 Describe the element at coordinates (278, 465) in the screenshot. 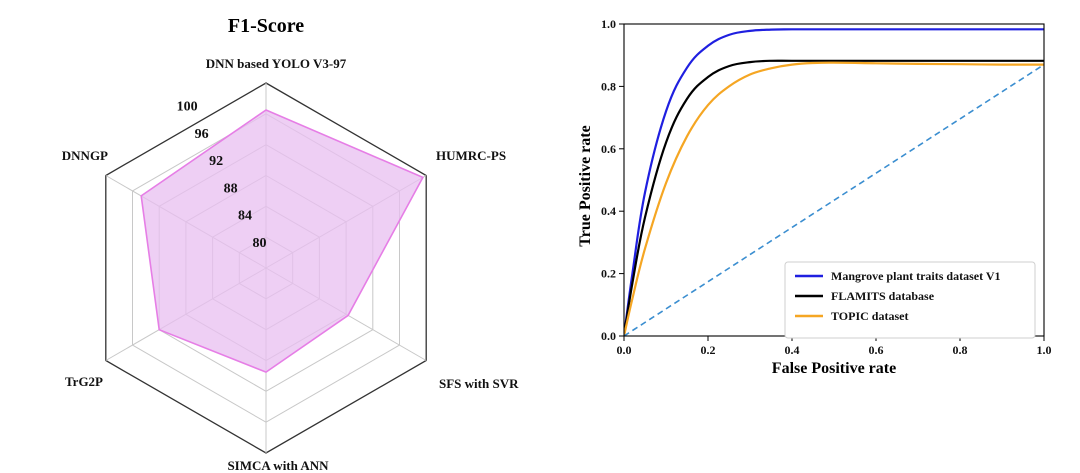

I see `radar-axis-label: SIMCA with ANN` at that location.